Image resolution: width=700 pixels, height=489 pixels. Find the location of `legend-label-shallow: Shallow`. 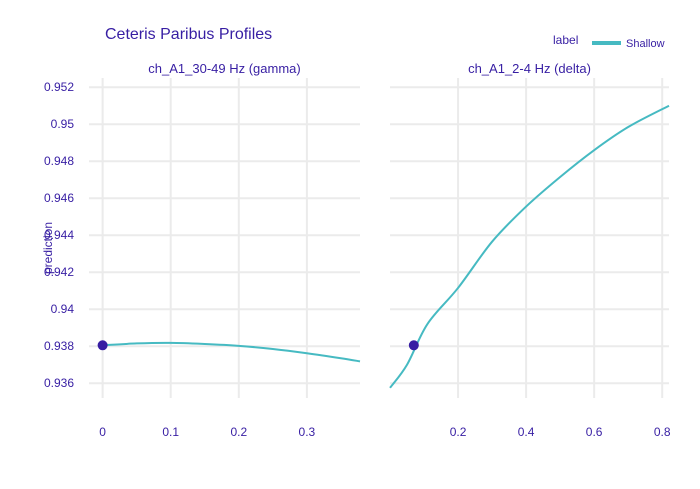

legend-label-shallow: Shallow is located at coordinates (645, 44).